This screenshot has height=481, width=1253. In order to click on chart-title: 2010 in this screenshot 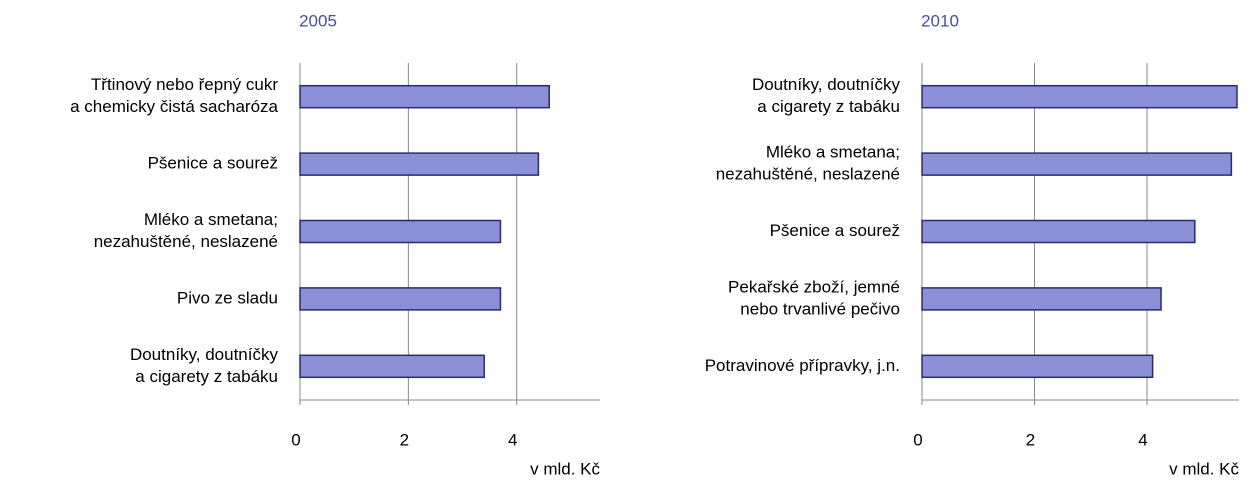, I will do `click(940, 20)`.